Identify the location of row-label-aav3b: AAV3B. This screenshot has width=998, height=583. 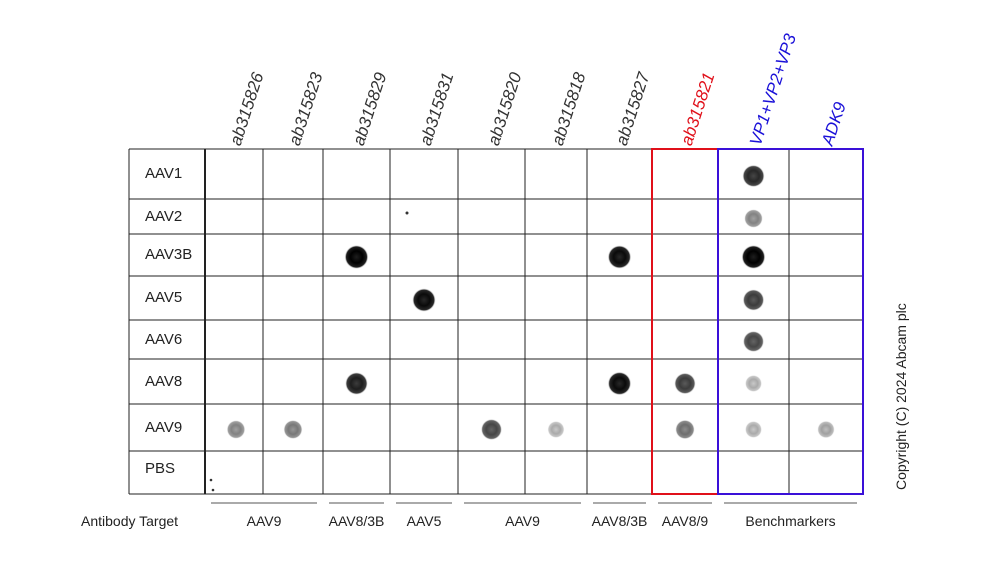
(169, 254).